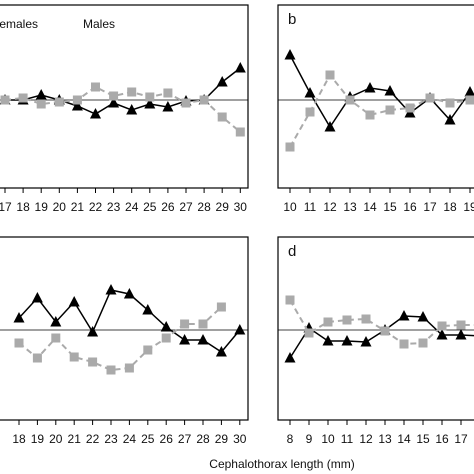 This screenshot has width=474, height=474. Describe the element at coordinates (223, 207) in the screenshot. I see `x-tick-label: 29` at that location.